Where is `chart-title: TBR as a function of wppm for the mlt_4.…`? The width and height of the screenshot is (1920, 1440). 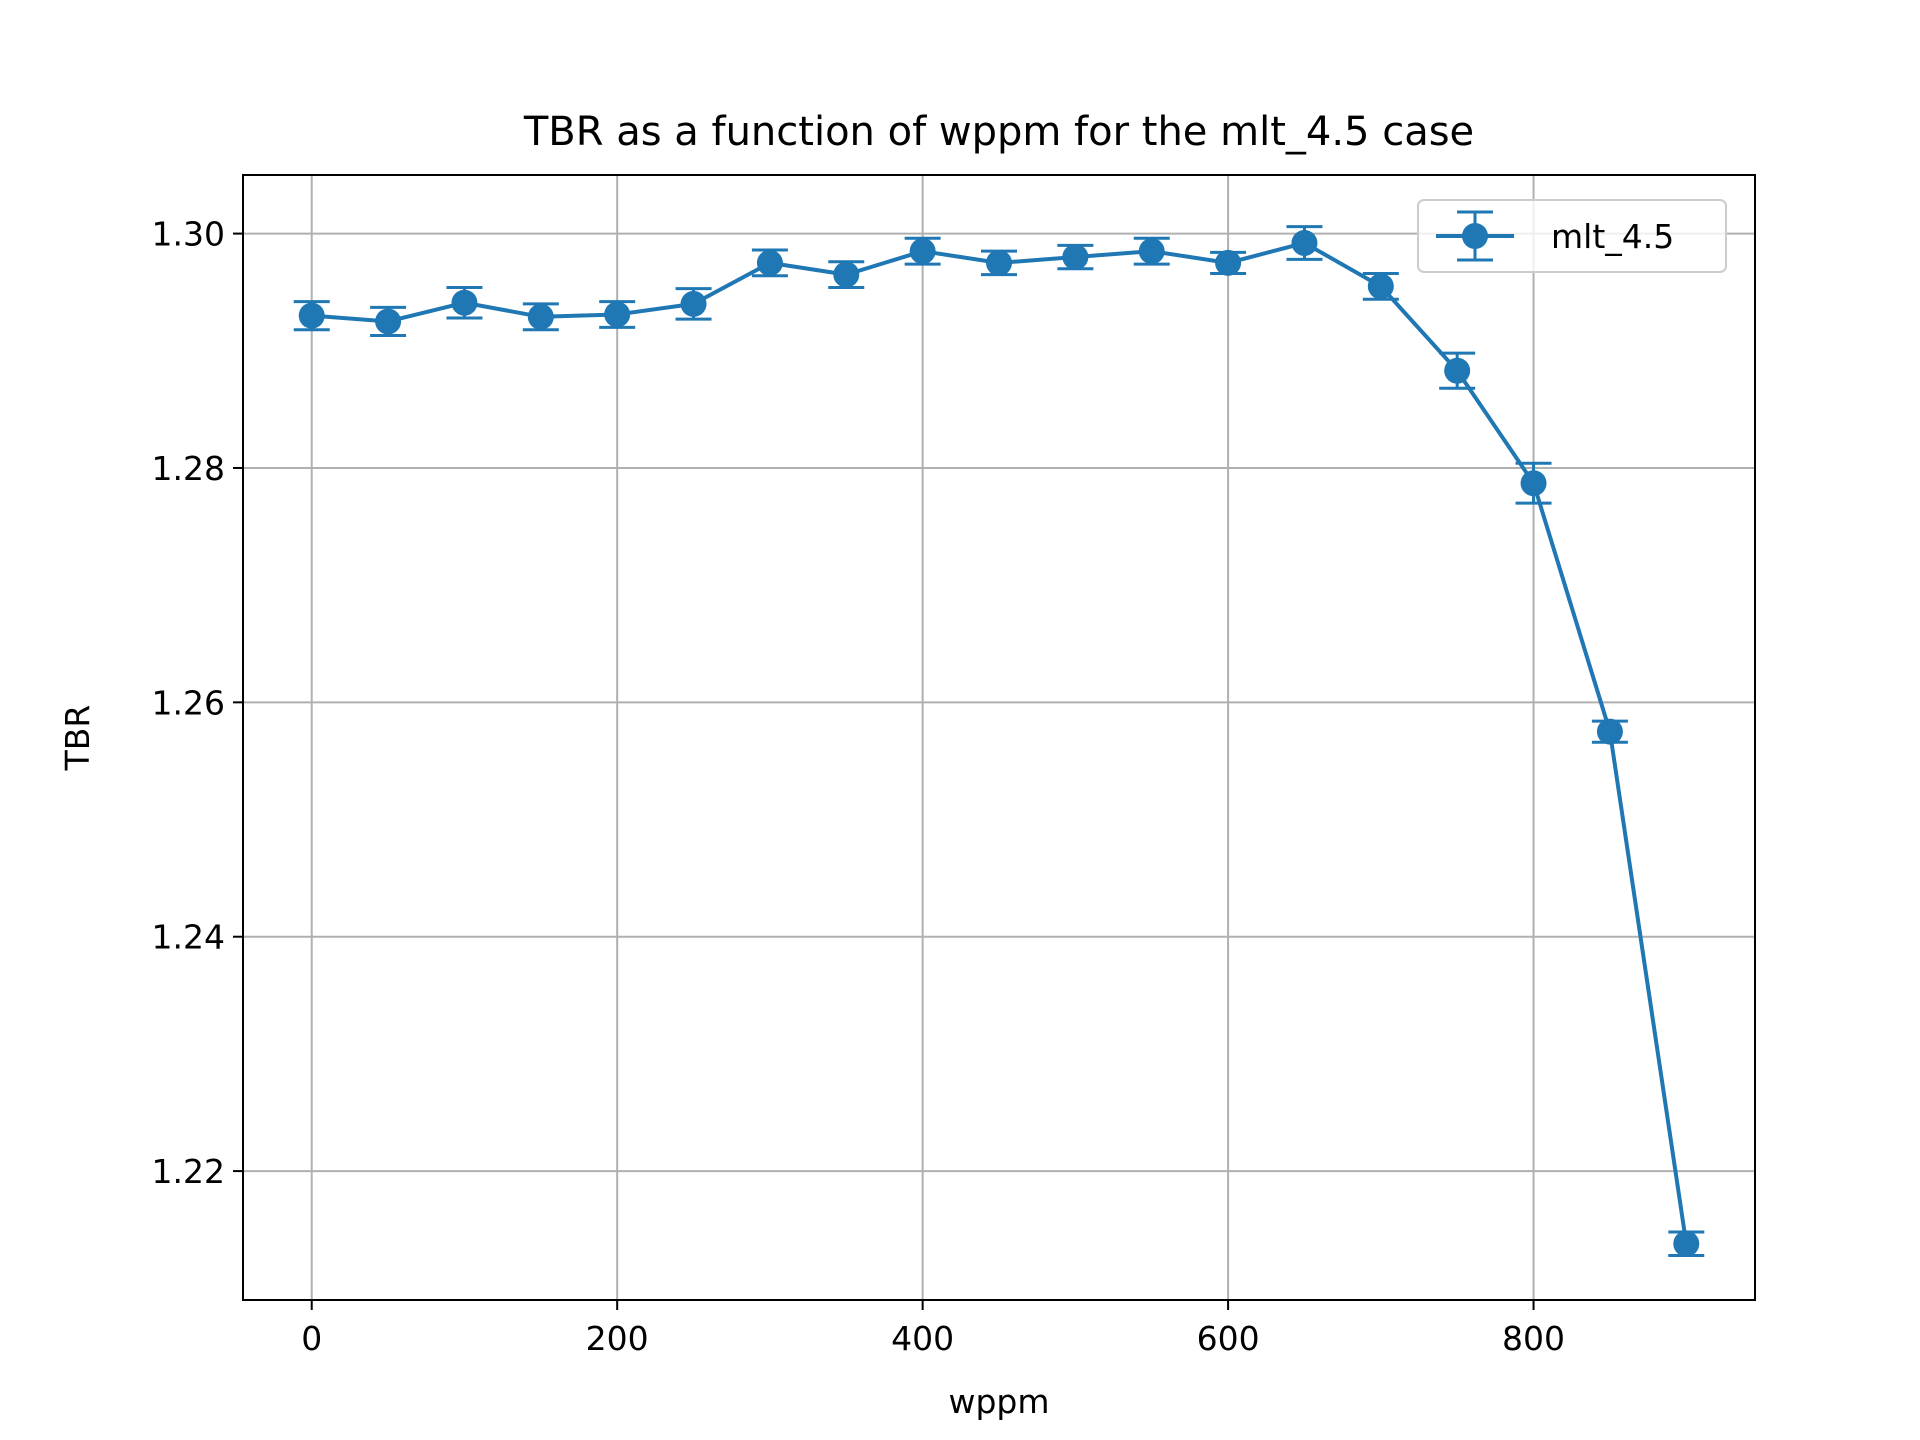 chart-title: TBR as a function of wppm for the mlt_4.… is located at coordinates (998, 132).